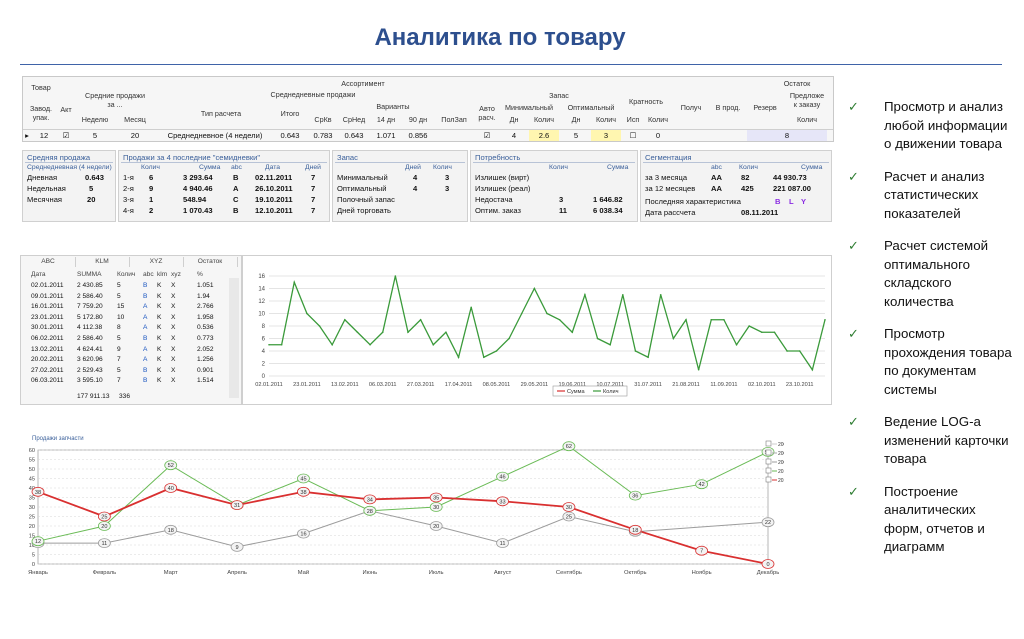 The height and width of the screenshot is (639, 1024). Describe the element at coordinates (633, 135) in the screenshot. I see `isp-checkbox: ☐` at that location.